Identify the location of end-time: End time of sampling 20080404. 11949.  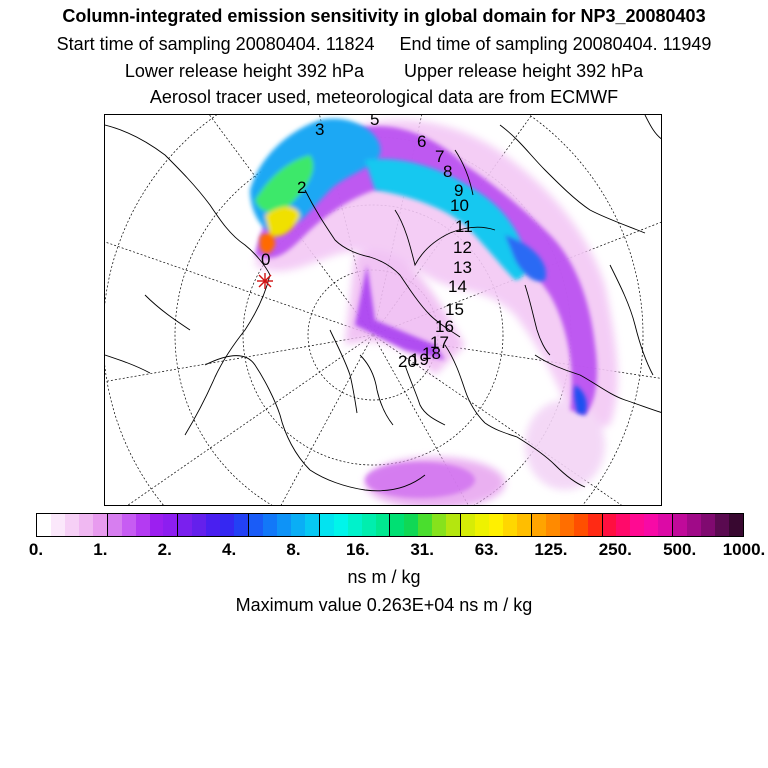
(555, 44).